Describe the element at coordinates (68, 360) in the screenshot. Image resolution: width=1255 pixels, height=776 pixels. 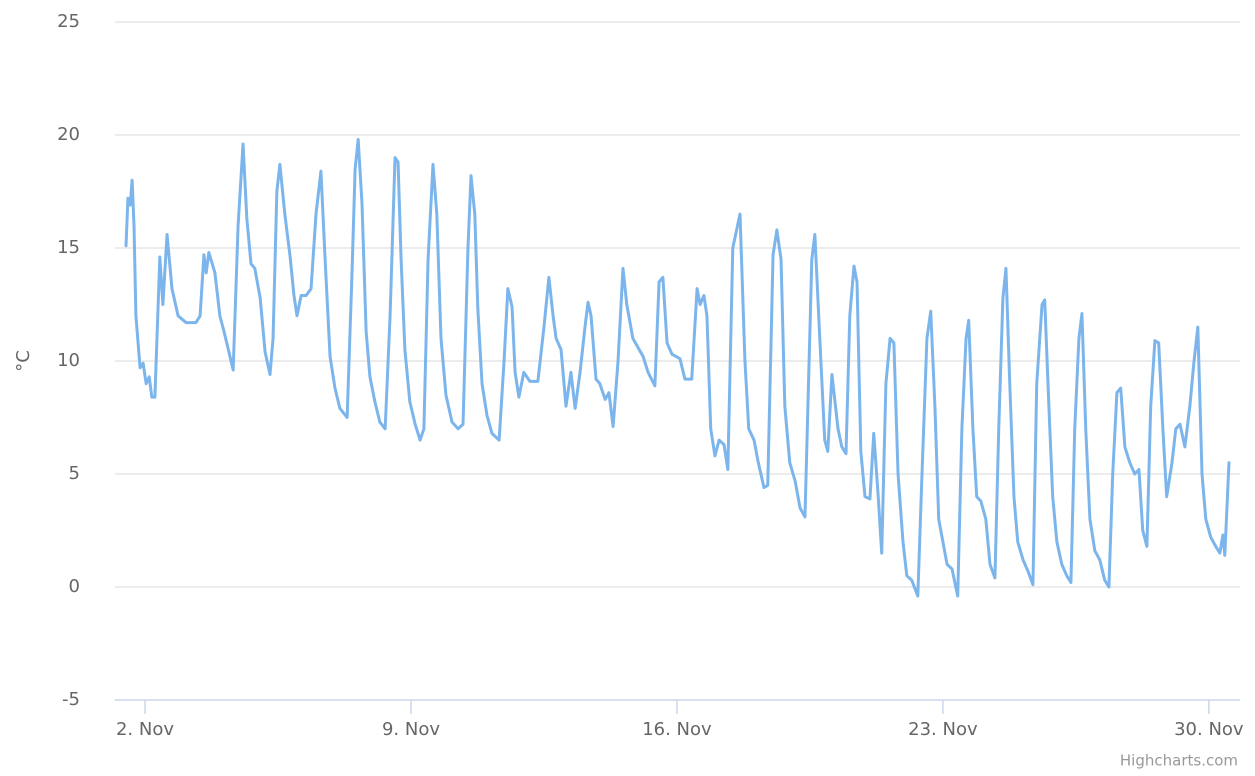
I see `y-tick-label: 10` at that location.